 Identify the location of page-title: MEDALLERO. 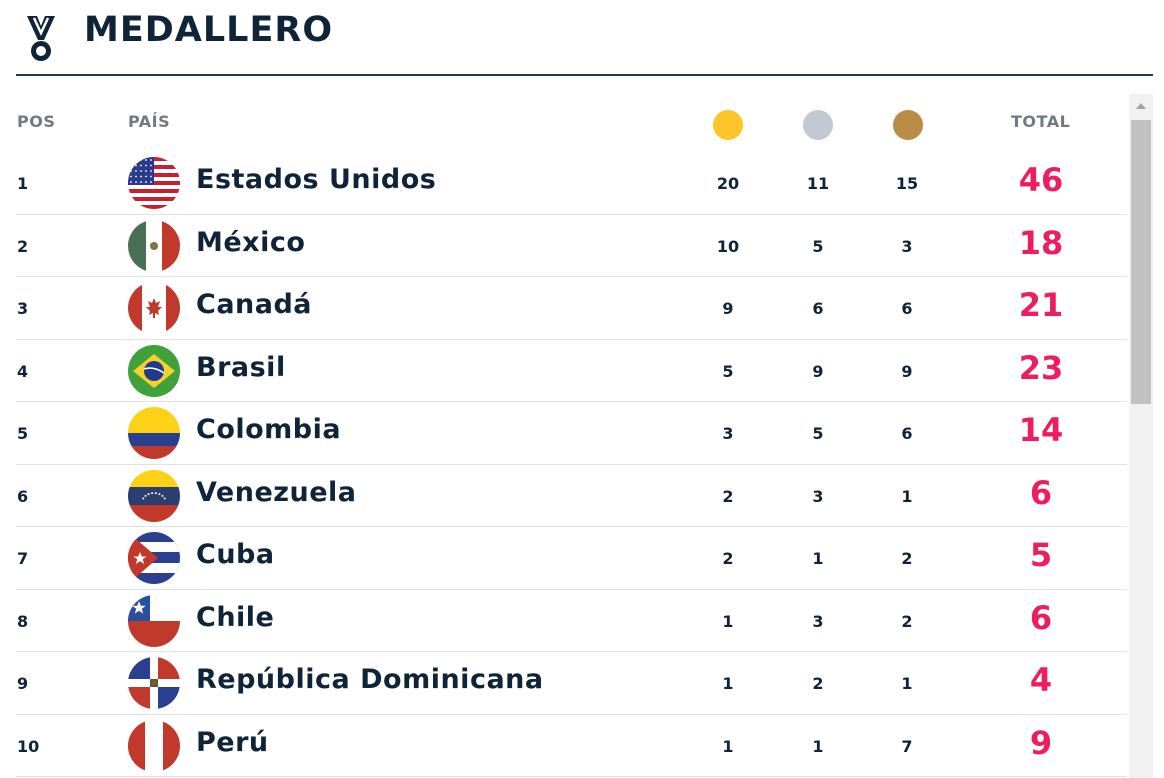
(209, 30).